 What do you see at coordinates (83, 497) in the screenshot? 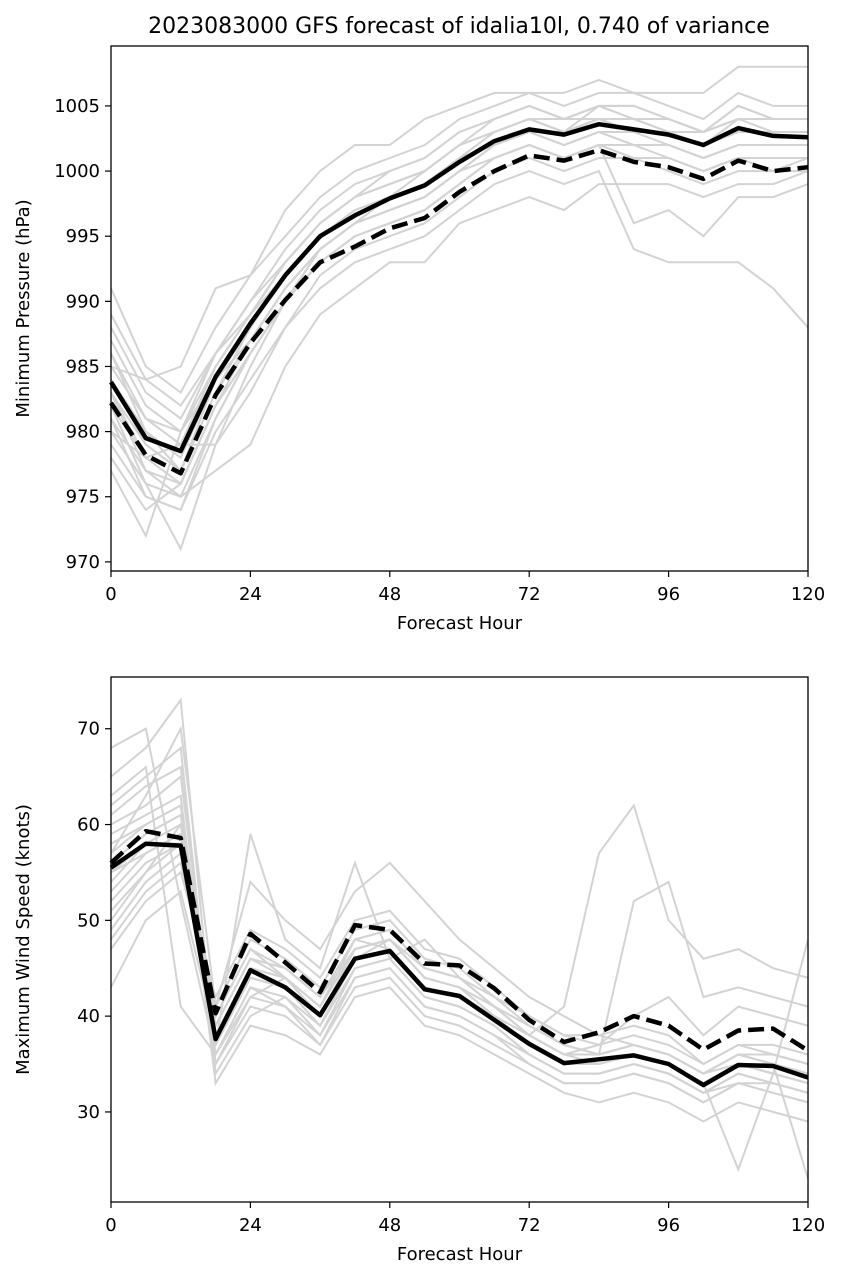
I see `y-tick-label: 975` at bounding box center [83, 497].